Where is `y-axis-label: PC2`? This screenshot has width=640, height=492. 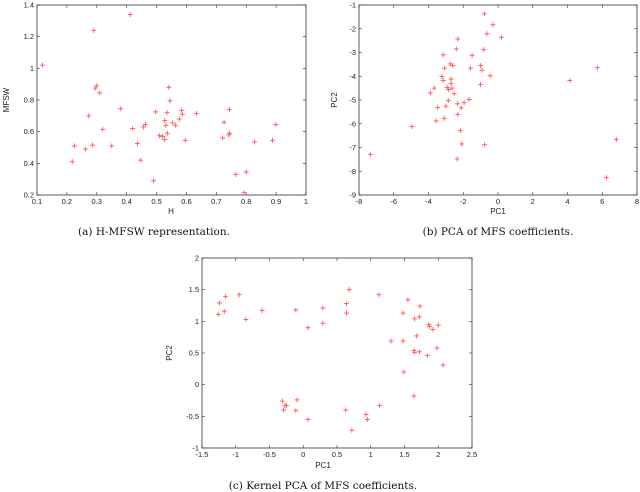
y-axis-label: PC2 is located at coordinates (334, 100).